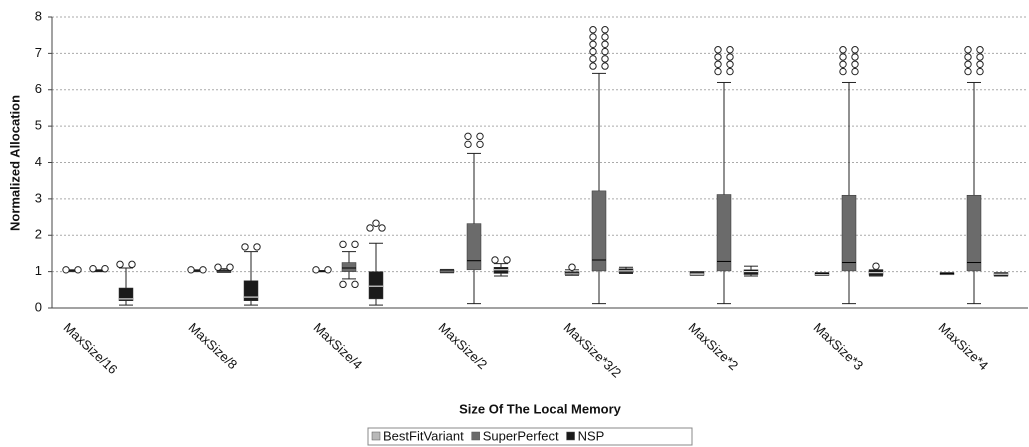  I want to click on y-tick-label: 1, so click(38, 270).